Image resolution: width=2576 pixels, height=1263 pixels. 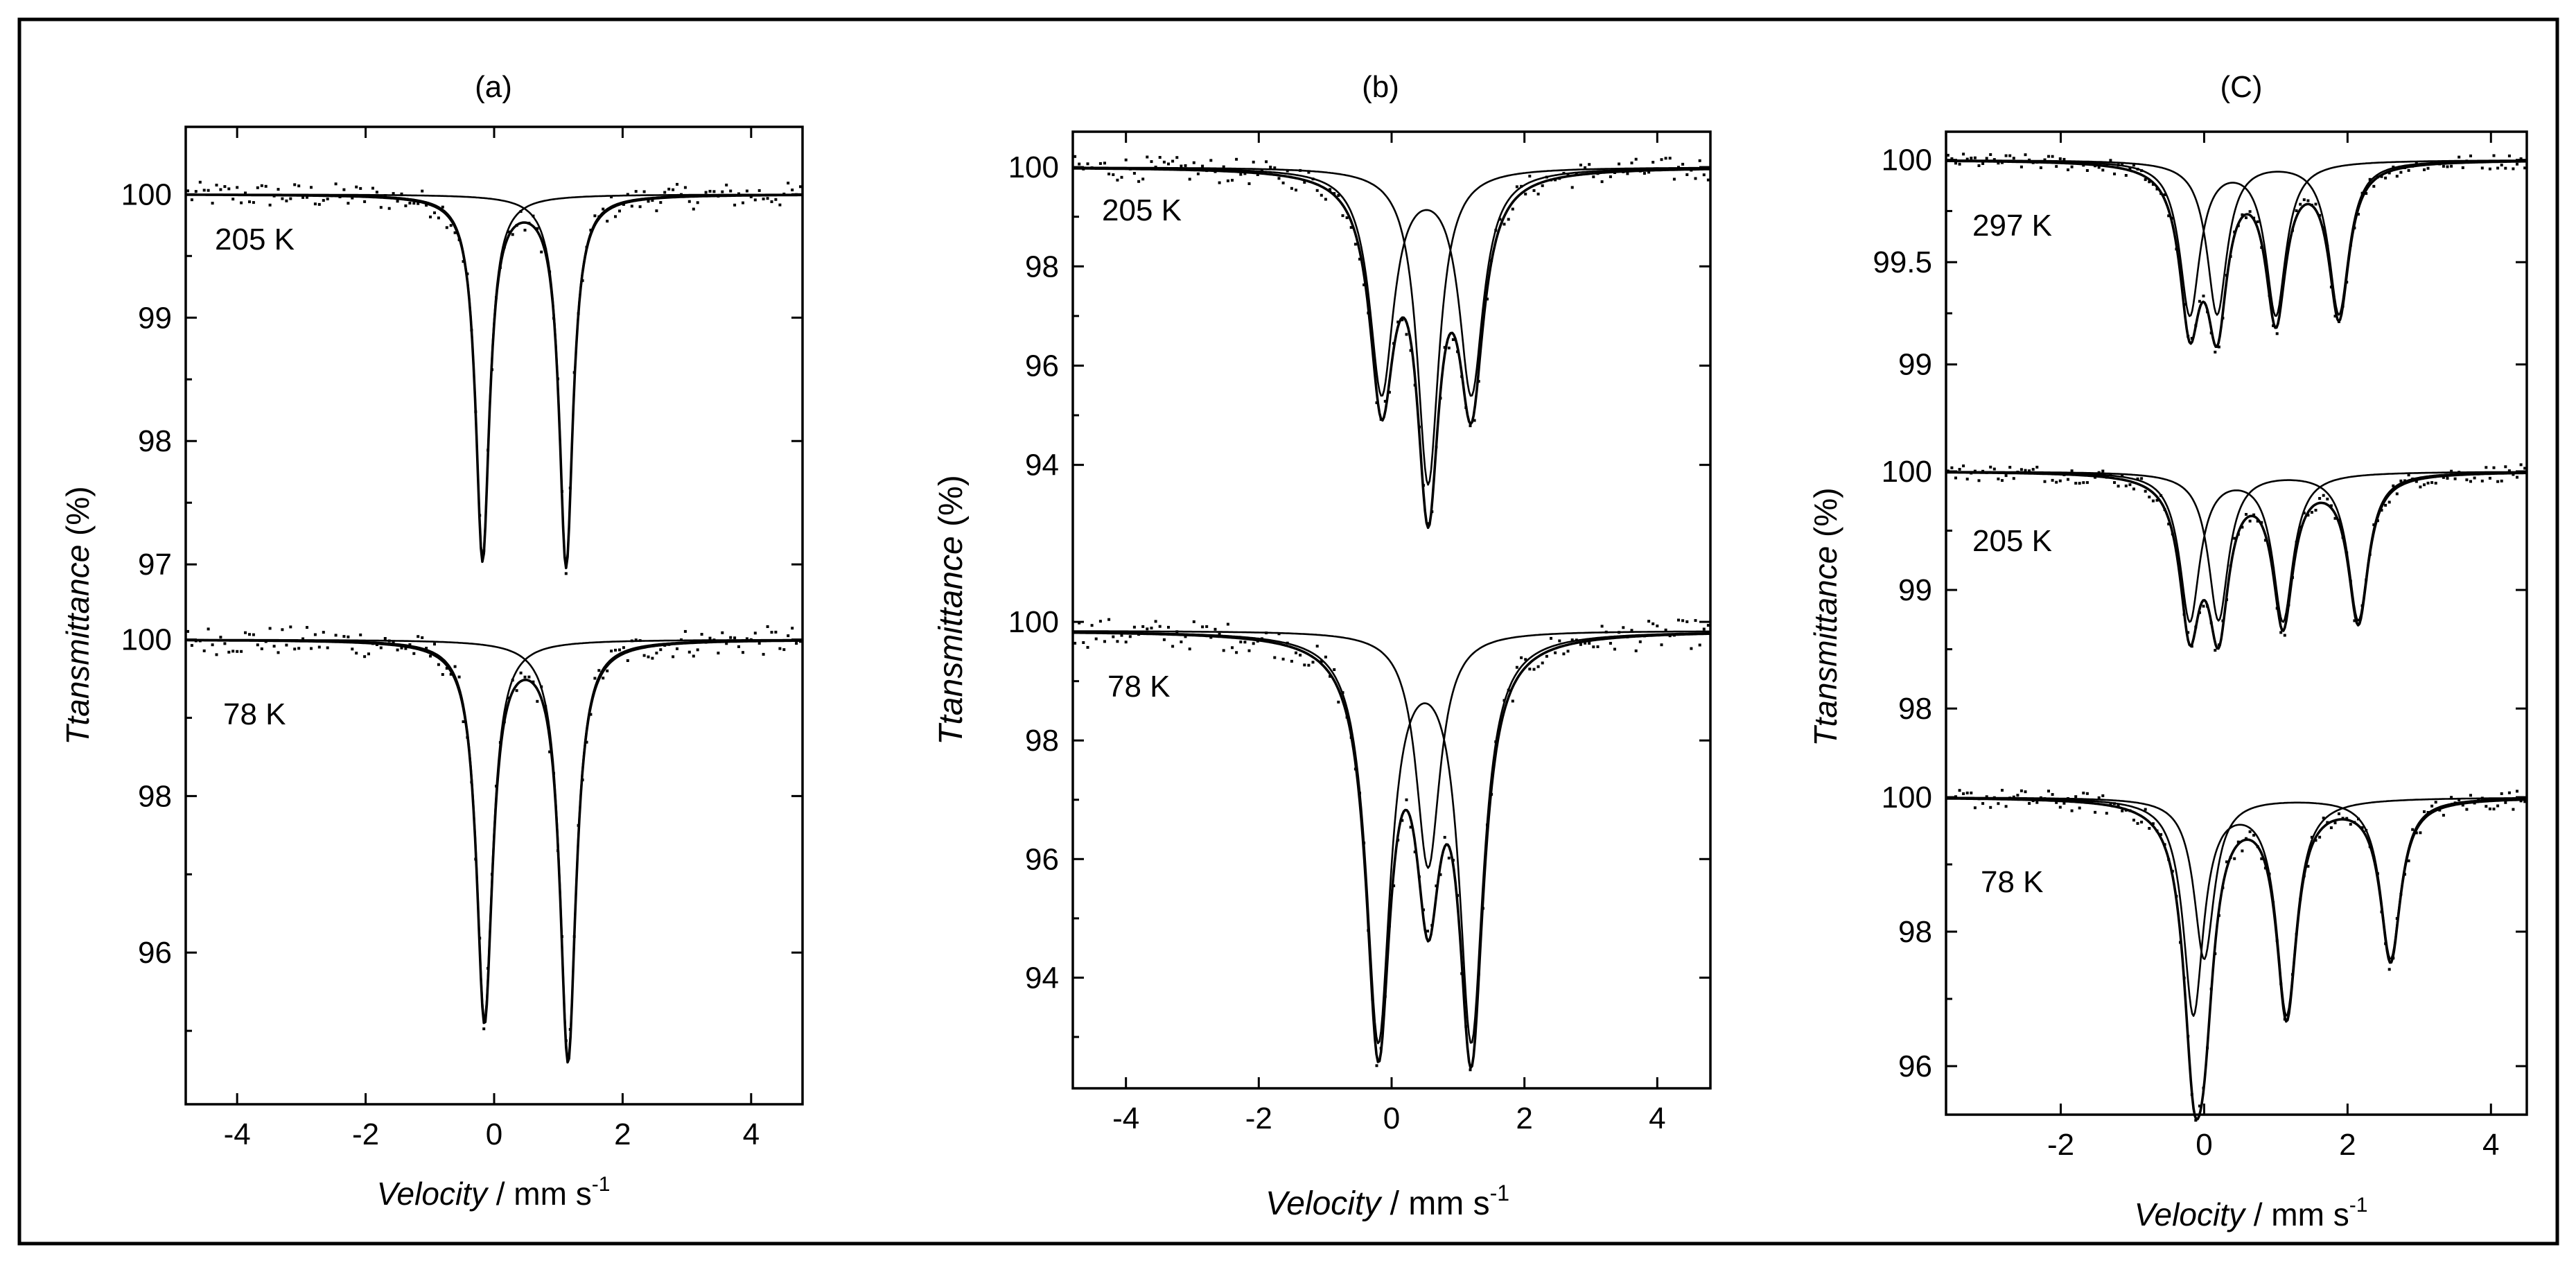 I want to click on panel-b-y-tick-label: 96, so click(x=1042, y=859).